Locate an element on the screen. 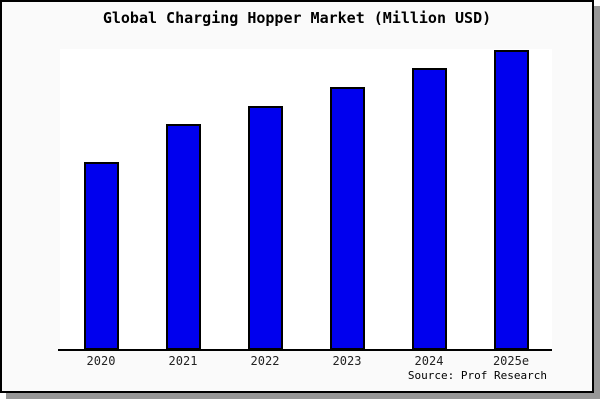  source-credit: Source: Prof Research is located at coordinates (477, 375).